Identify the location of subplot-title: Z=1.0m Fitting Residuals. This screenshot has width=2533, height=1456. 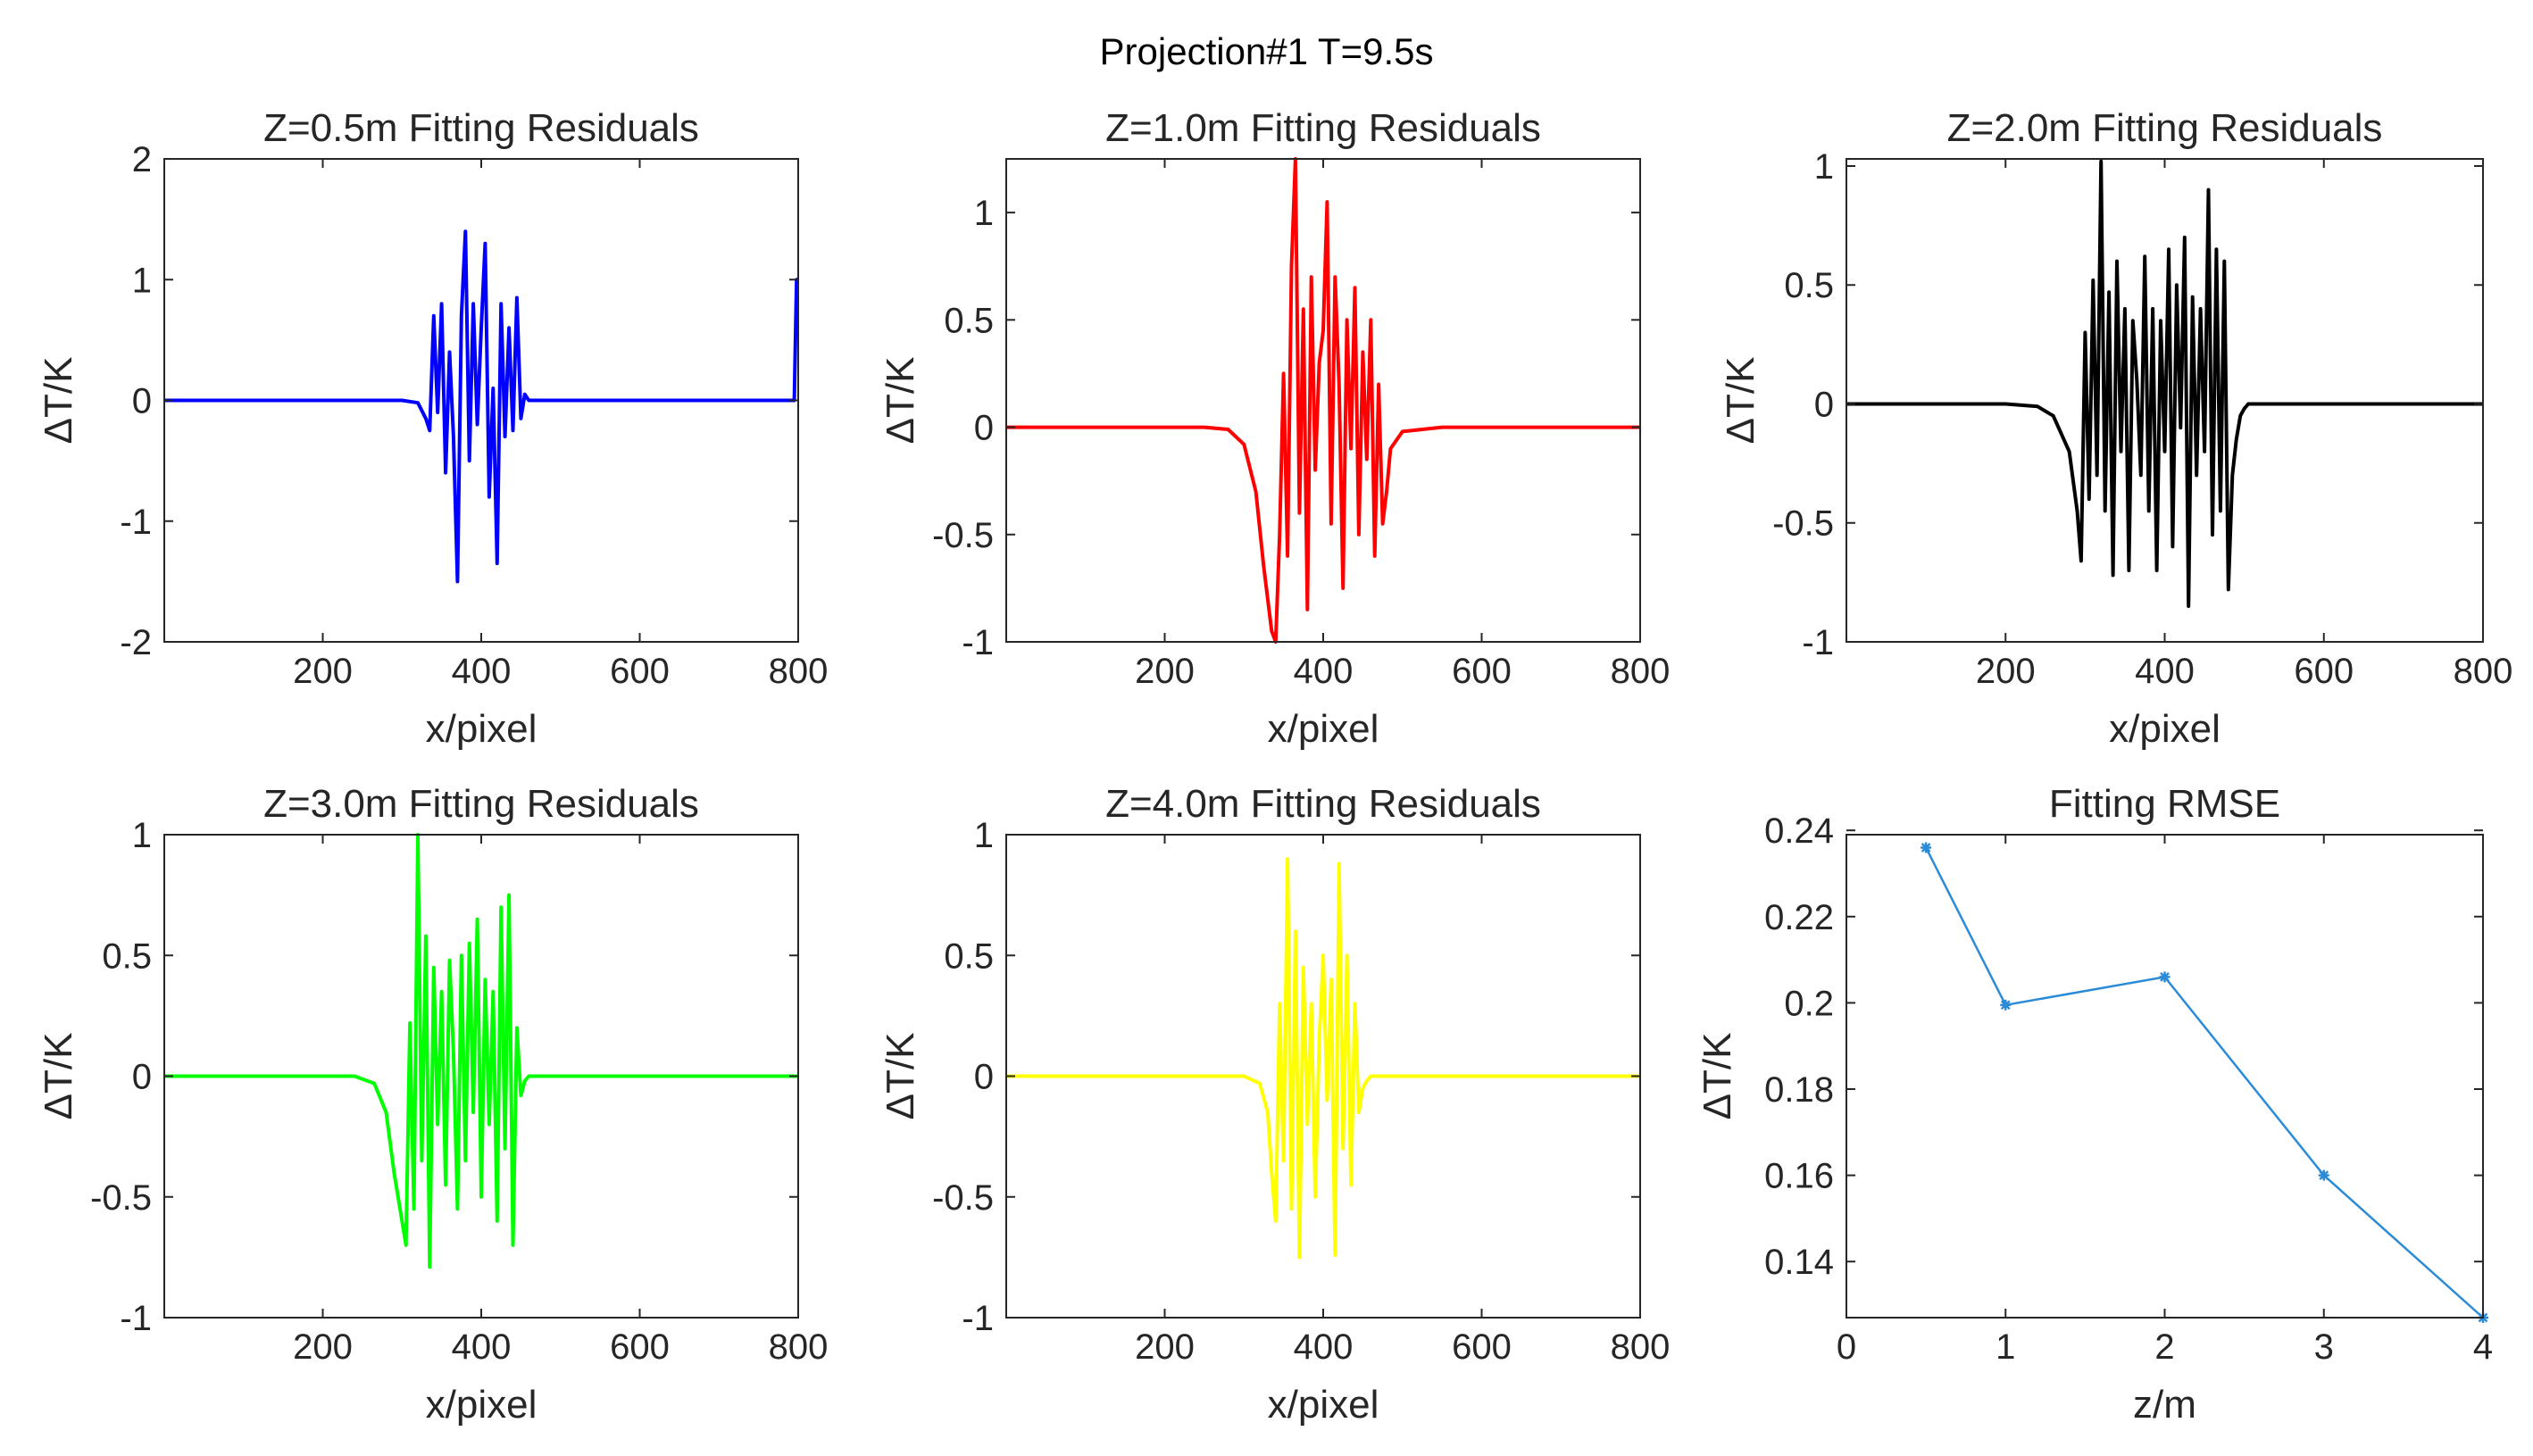
(1323, 128).